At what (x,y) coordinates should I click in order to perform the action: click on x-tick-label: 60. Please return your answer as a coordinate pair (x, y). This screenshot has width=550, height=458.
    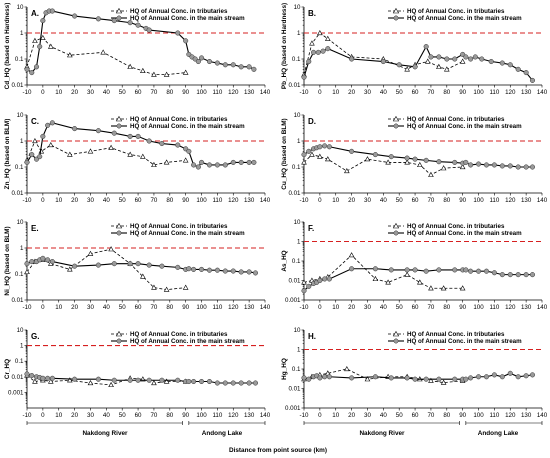
    Looking at the image, I should click on (415, 307).